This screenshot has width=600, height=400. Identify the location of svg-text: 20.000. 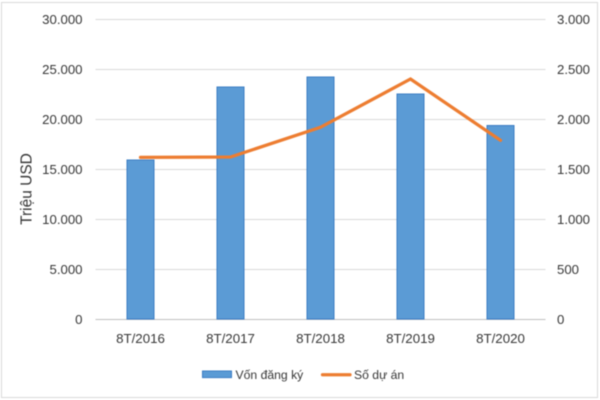
(62, 119).